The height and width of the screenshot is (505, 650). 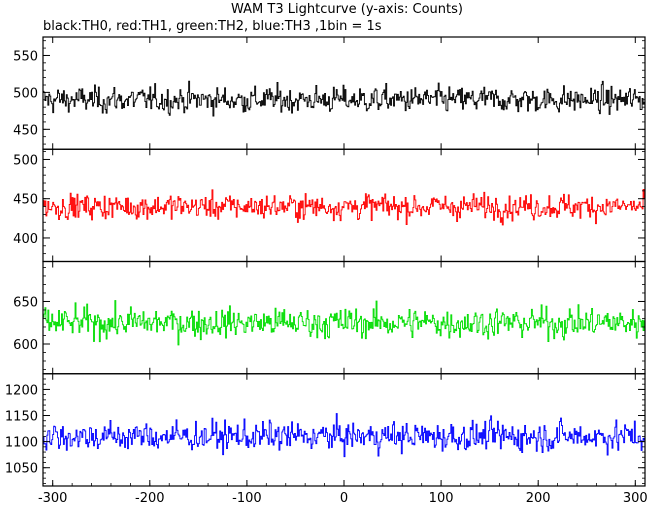 I want to click on x-tick-label: 0, so click(x=344, y=498).